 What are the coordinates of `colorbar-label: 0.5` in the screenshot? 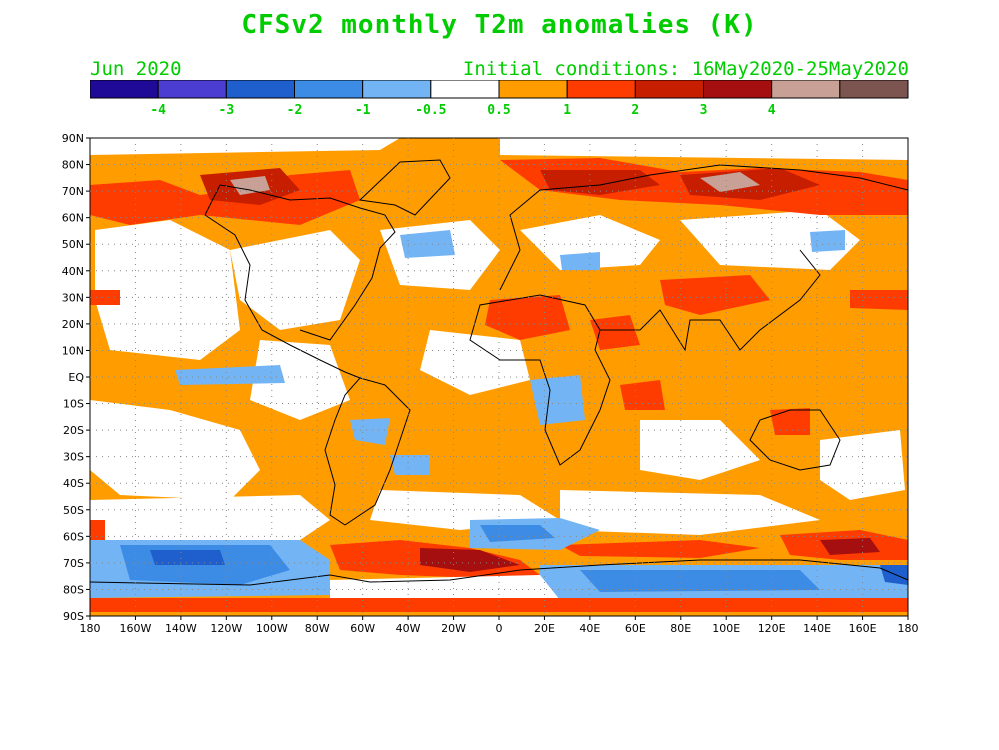 It's located at (498, 110).